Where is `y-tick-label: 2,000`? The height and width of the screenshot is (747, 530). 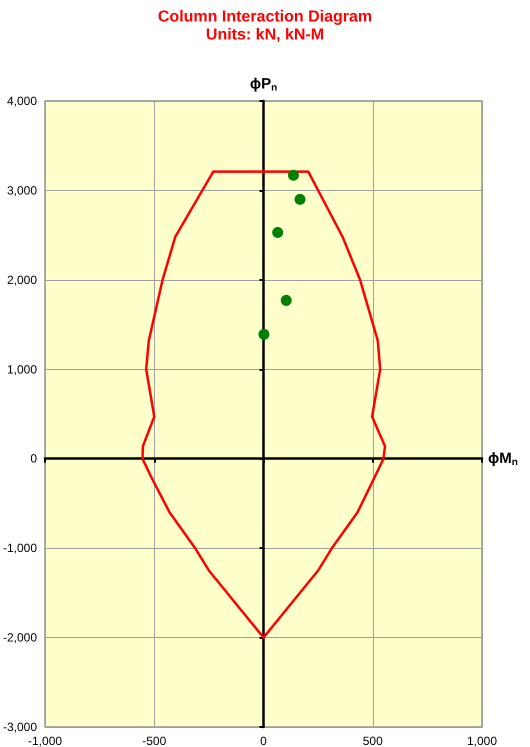
y-tick-label: 2,000 is located at coordinates (22, 279).